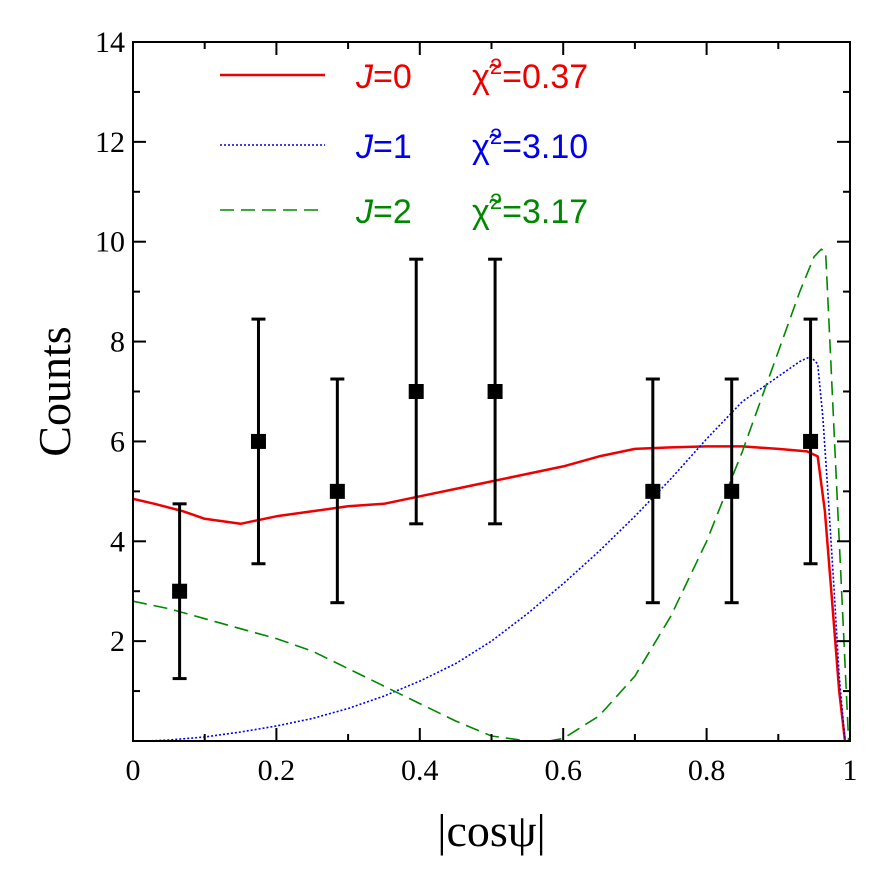  What do you see at coordinates (545, 147) in the screenshot?
I see `legend-chi-value: =3.10` at bounding box center [545, 147].